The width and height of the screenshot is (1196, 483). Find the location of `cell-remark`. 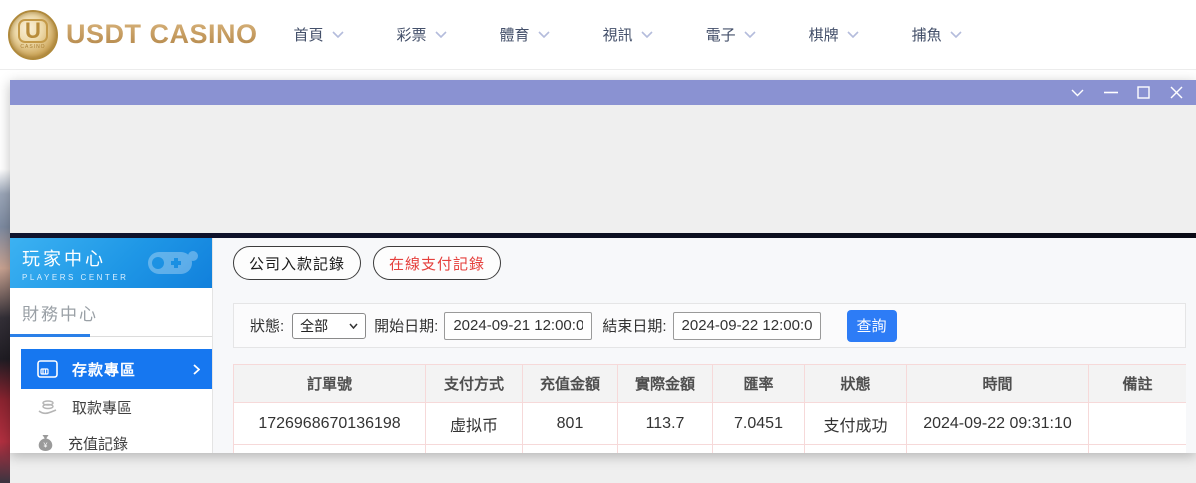

cell-remark is located at coordinates (1137, 423).